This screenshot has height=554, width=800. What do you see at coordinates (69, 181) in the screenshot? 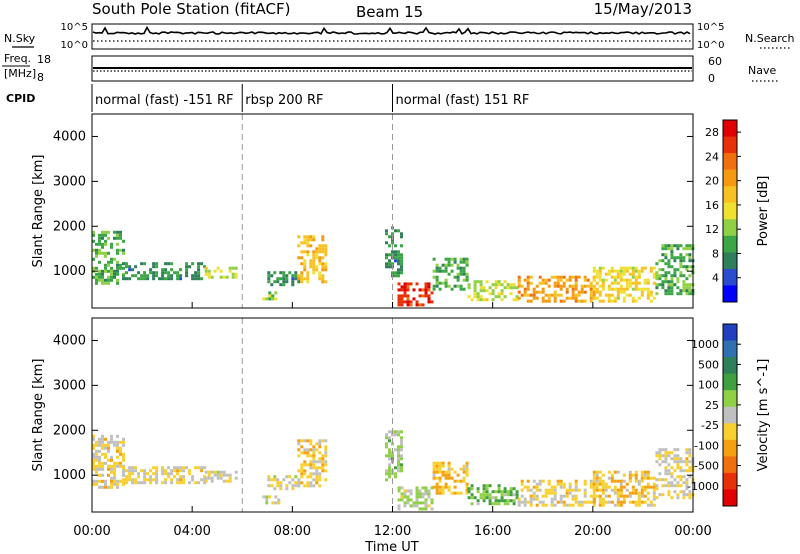
I see `power-ytick-label: 3000` at bounding box center [69, 181].